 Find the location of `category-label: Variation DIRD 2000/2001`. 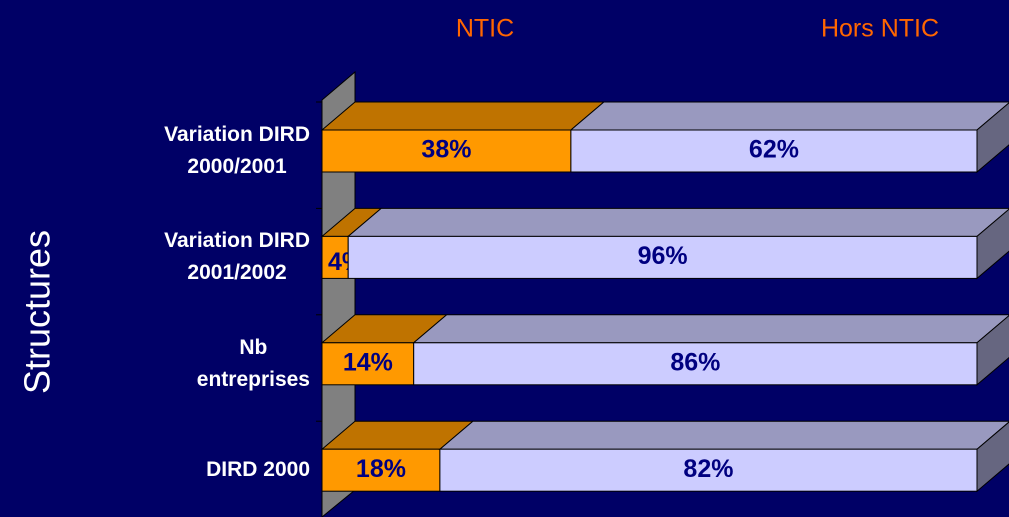

category-label: Variation DIRD 2000/2001 is located at coordinates (237, 150).